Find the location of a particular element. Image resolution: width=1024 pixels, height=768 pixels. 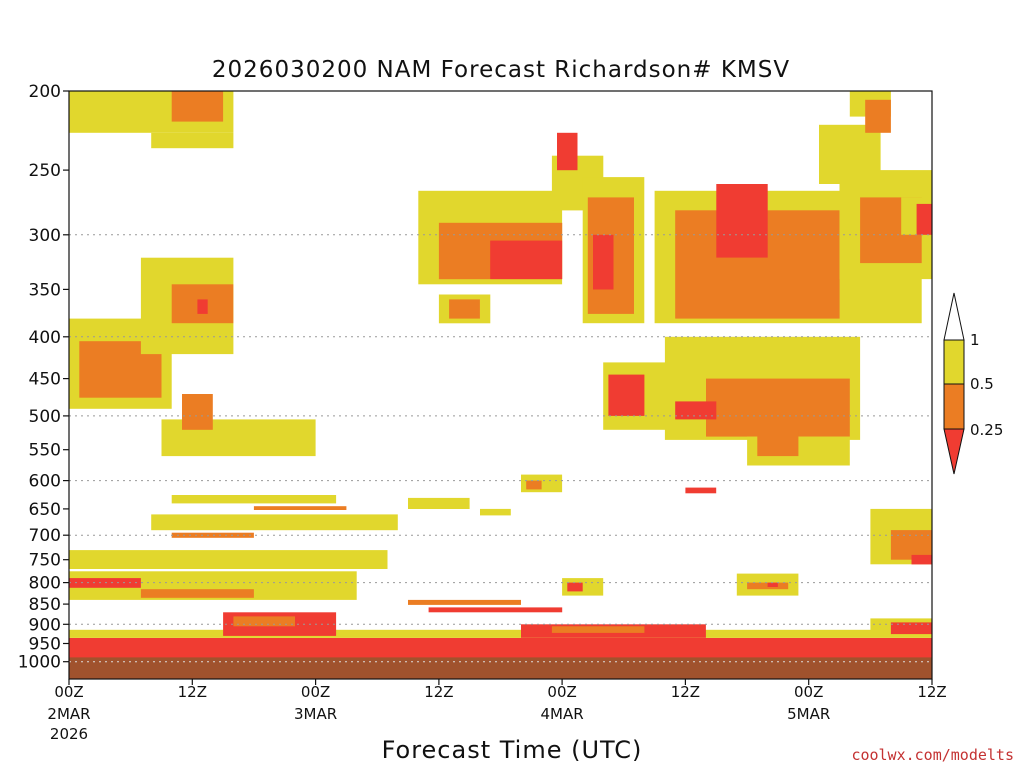

y-tick-label-1000: 1000 is located at coordinates (39, 663).